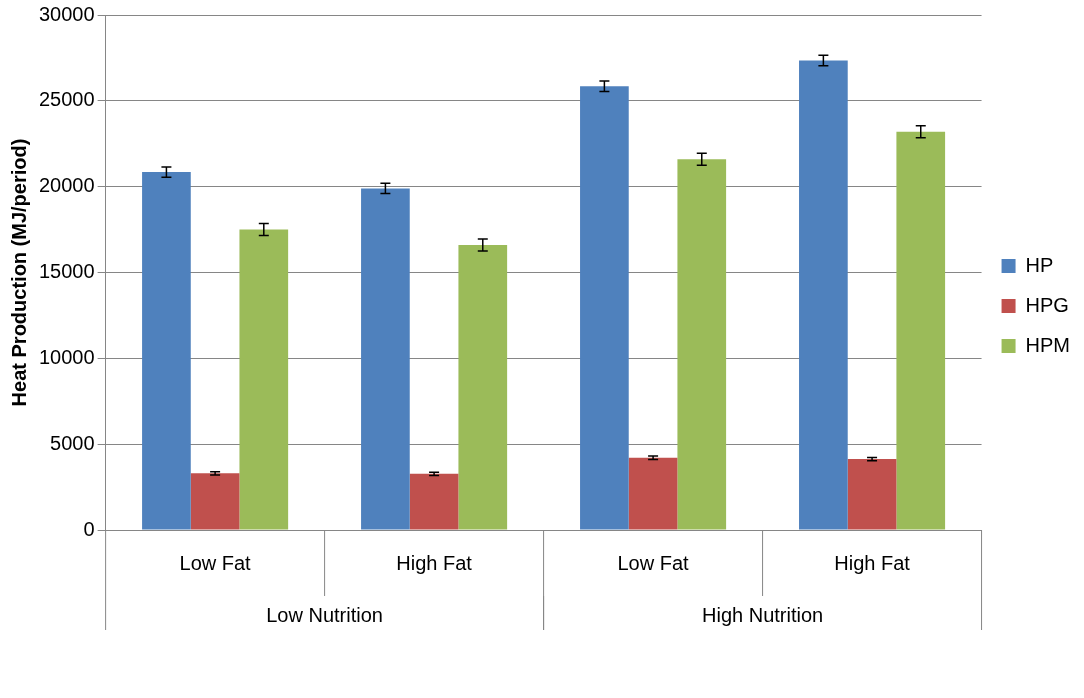 The width and height of the screenshot is (1084, 698). Describe the element at coordinates (72, 442) in the screenshot. I see `y-tick-label: 5000` at that location.